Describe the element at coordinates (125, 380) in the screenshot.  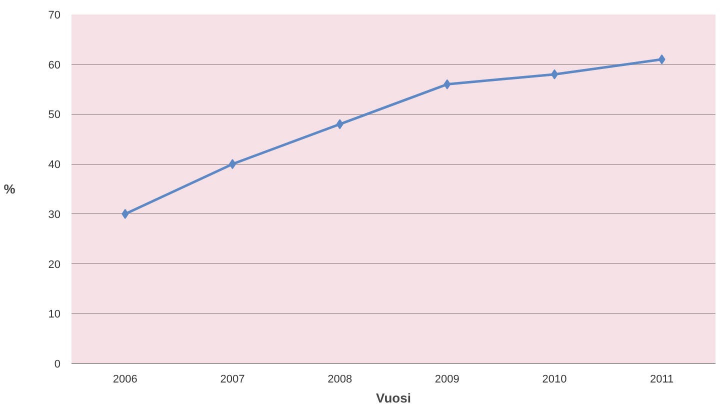
I see `x-tick-label: 2006` at that location.